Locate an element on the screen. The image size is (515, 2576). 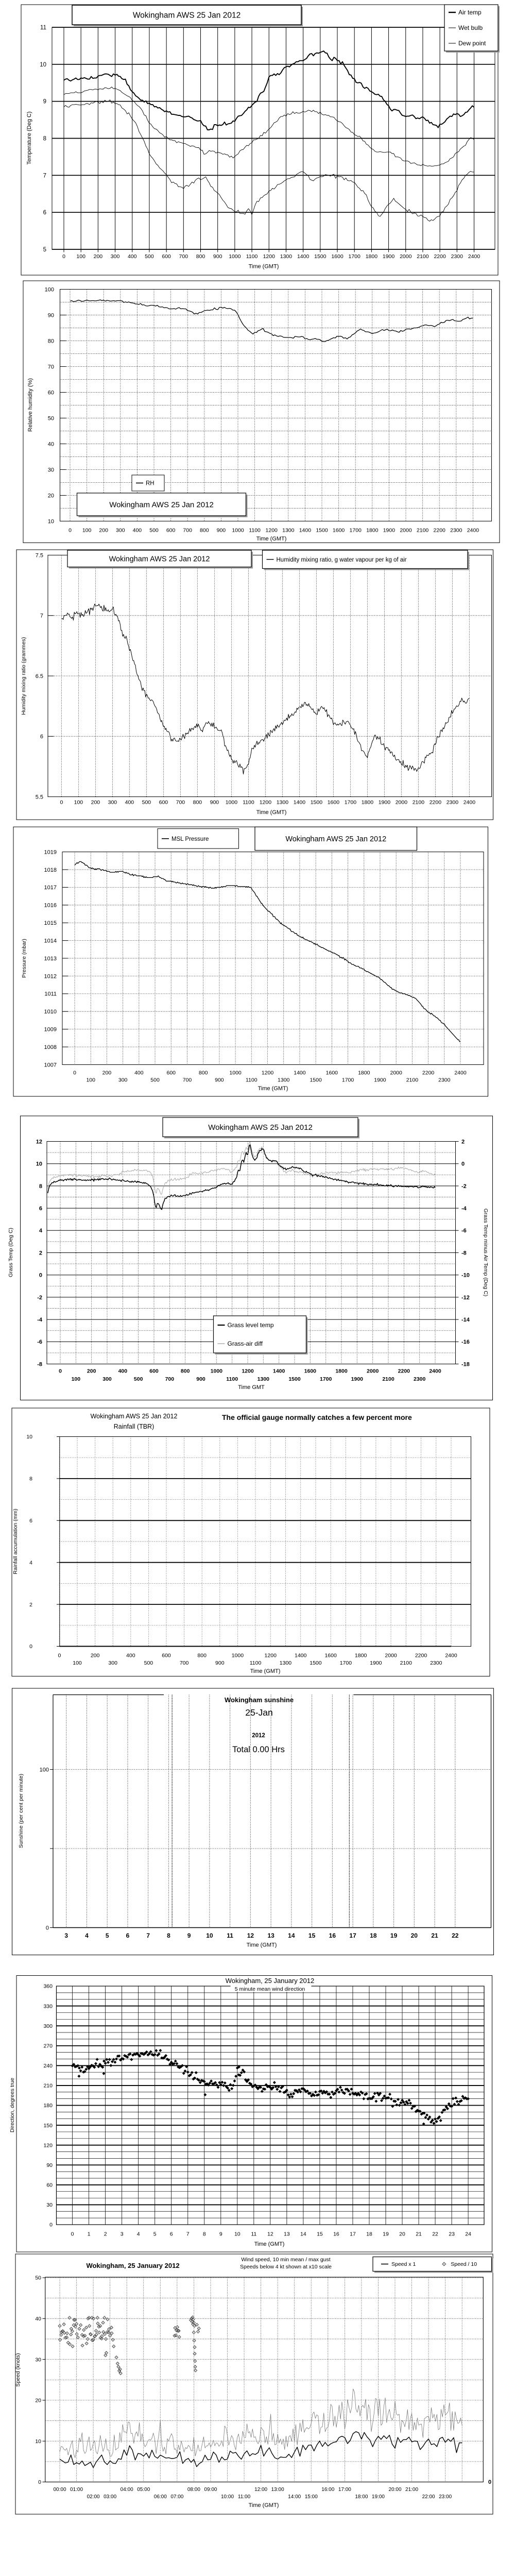
x-tick-label: 03:00 is located at coordinates (110, 2497).